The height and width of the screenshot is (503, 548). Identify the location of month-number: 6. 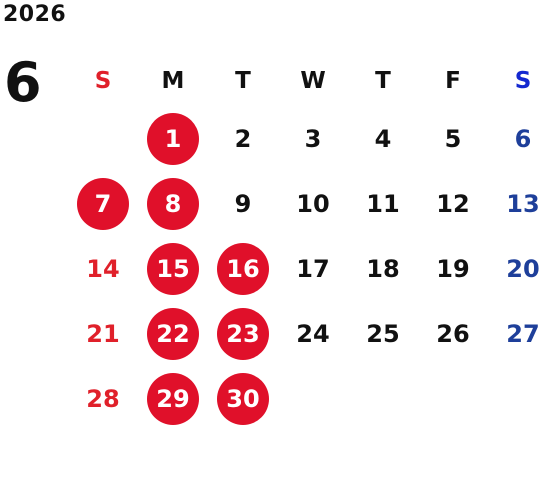
(23, 82).